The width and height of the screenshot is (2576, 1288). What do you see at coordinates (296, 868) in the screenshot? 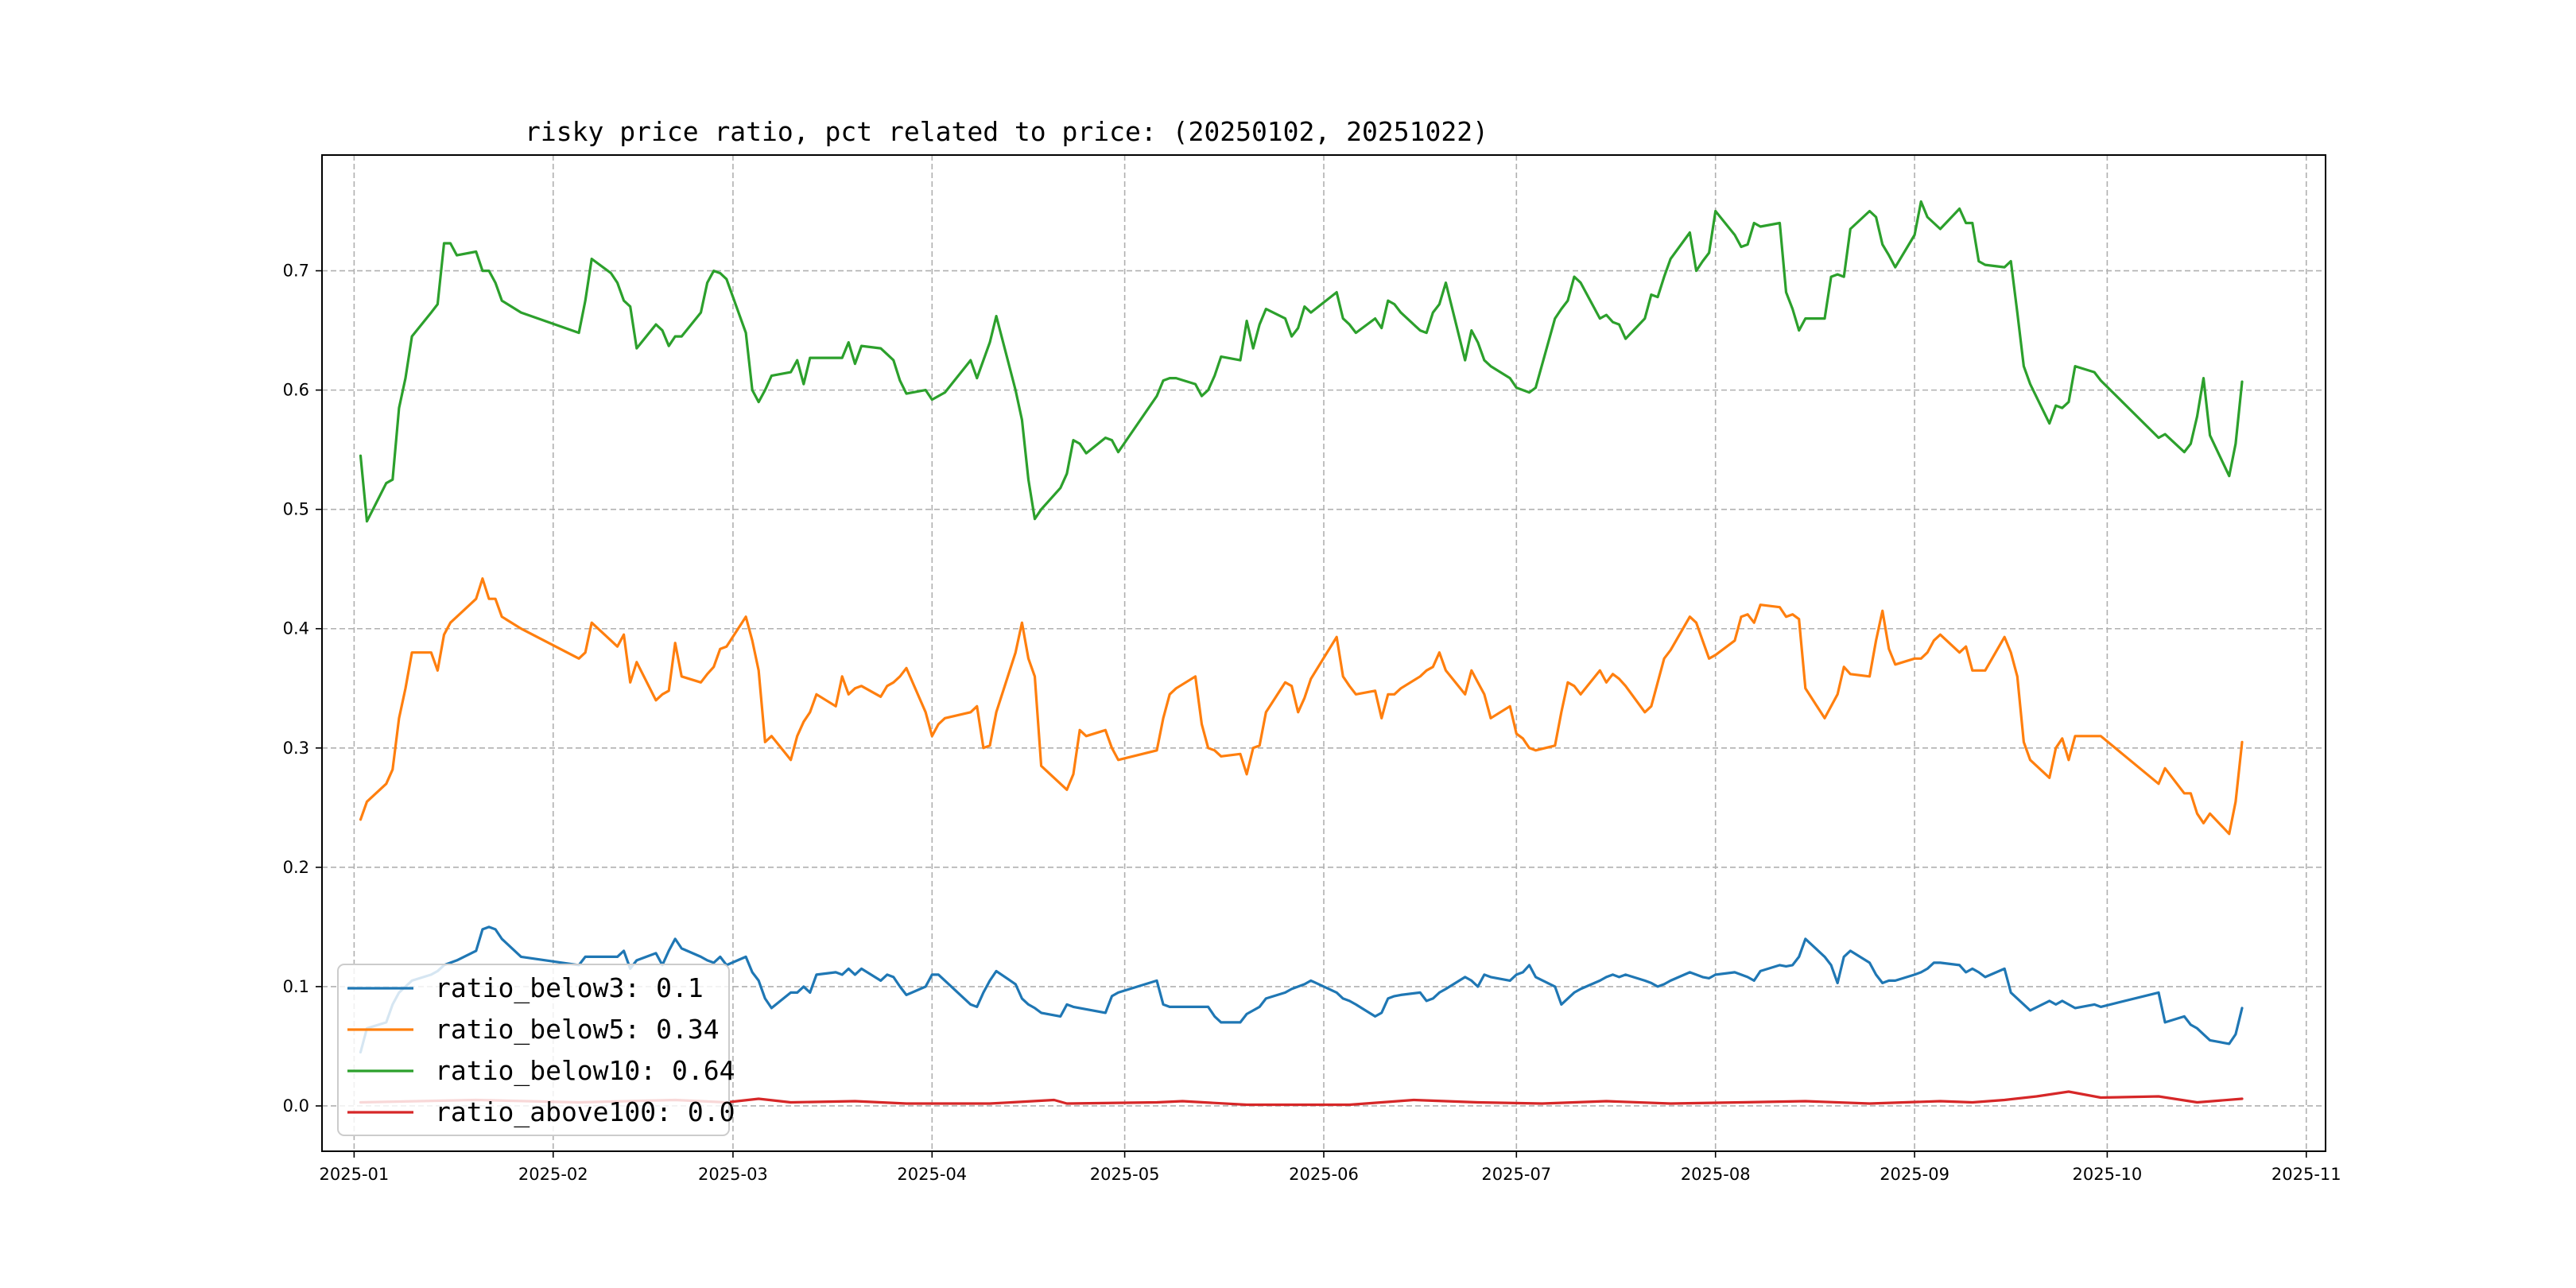
I see `y-tick-label: 0.2` at bounding box center [296, 868].